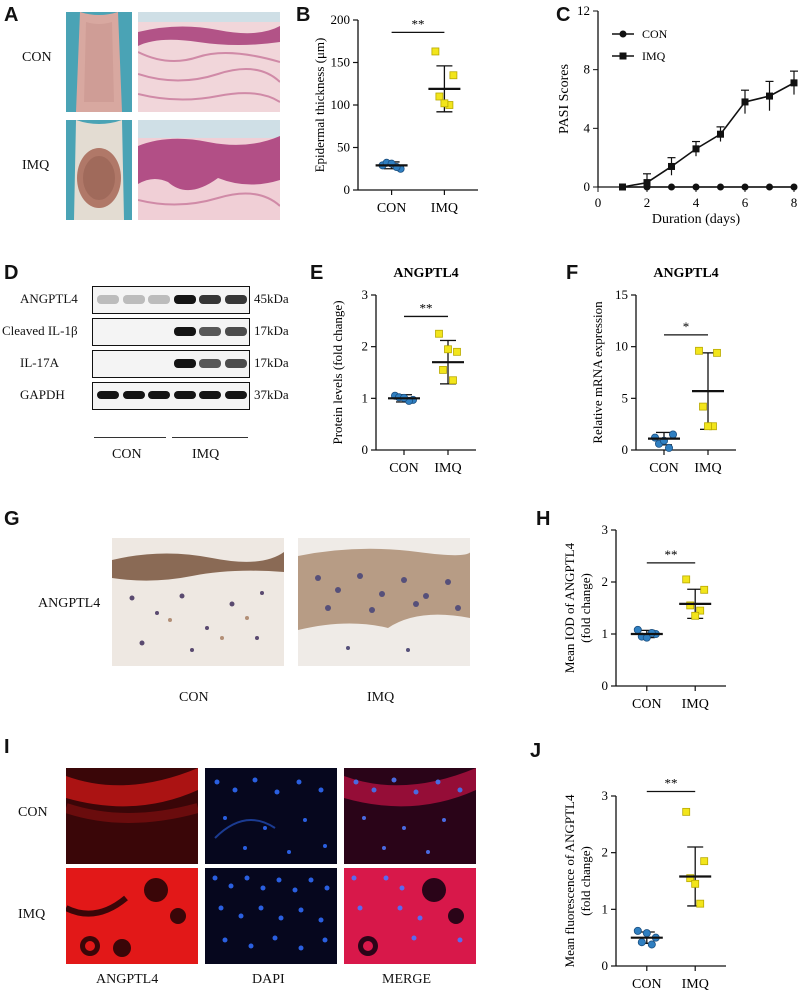 This screenshot has width=809, height=992. I want to click on if-con-dapi-image, so click(271, 816).